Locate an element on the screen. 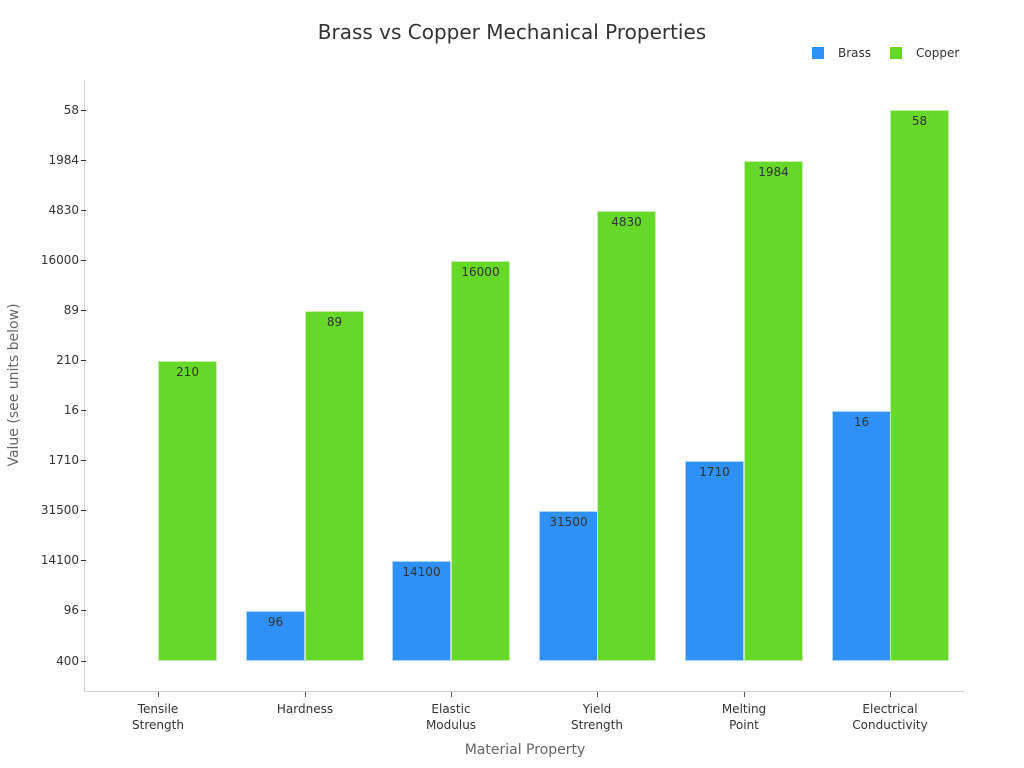 This screenshot has width=1024, height=768. y-tick-label: 58 is located at coordinates (71, 110).